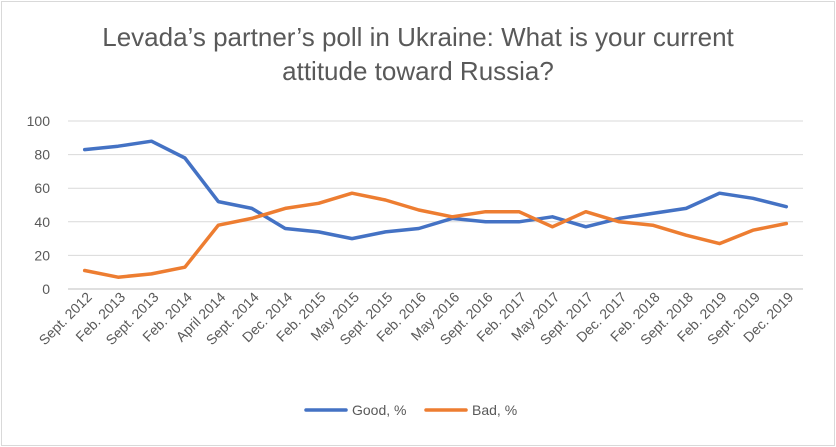  I want to click on y-tick-label: 0, so click(46, 289).